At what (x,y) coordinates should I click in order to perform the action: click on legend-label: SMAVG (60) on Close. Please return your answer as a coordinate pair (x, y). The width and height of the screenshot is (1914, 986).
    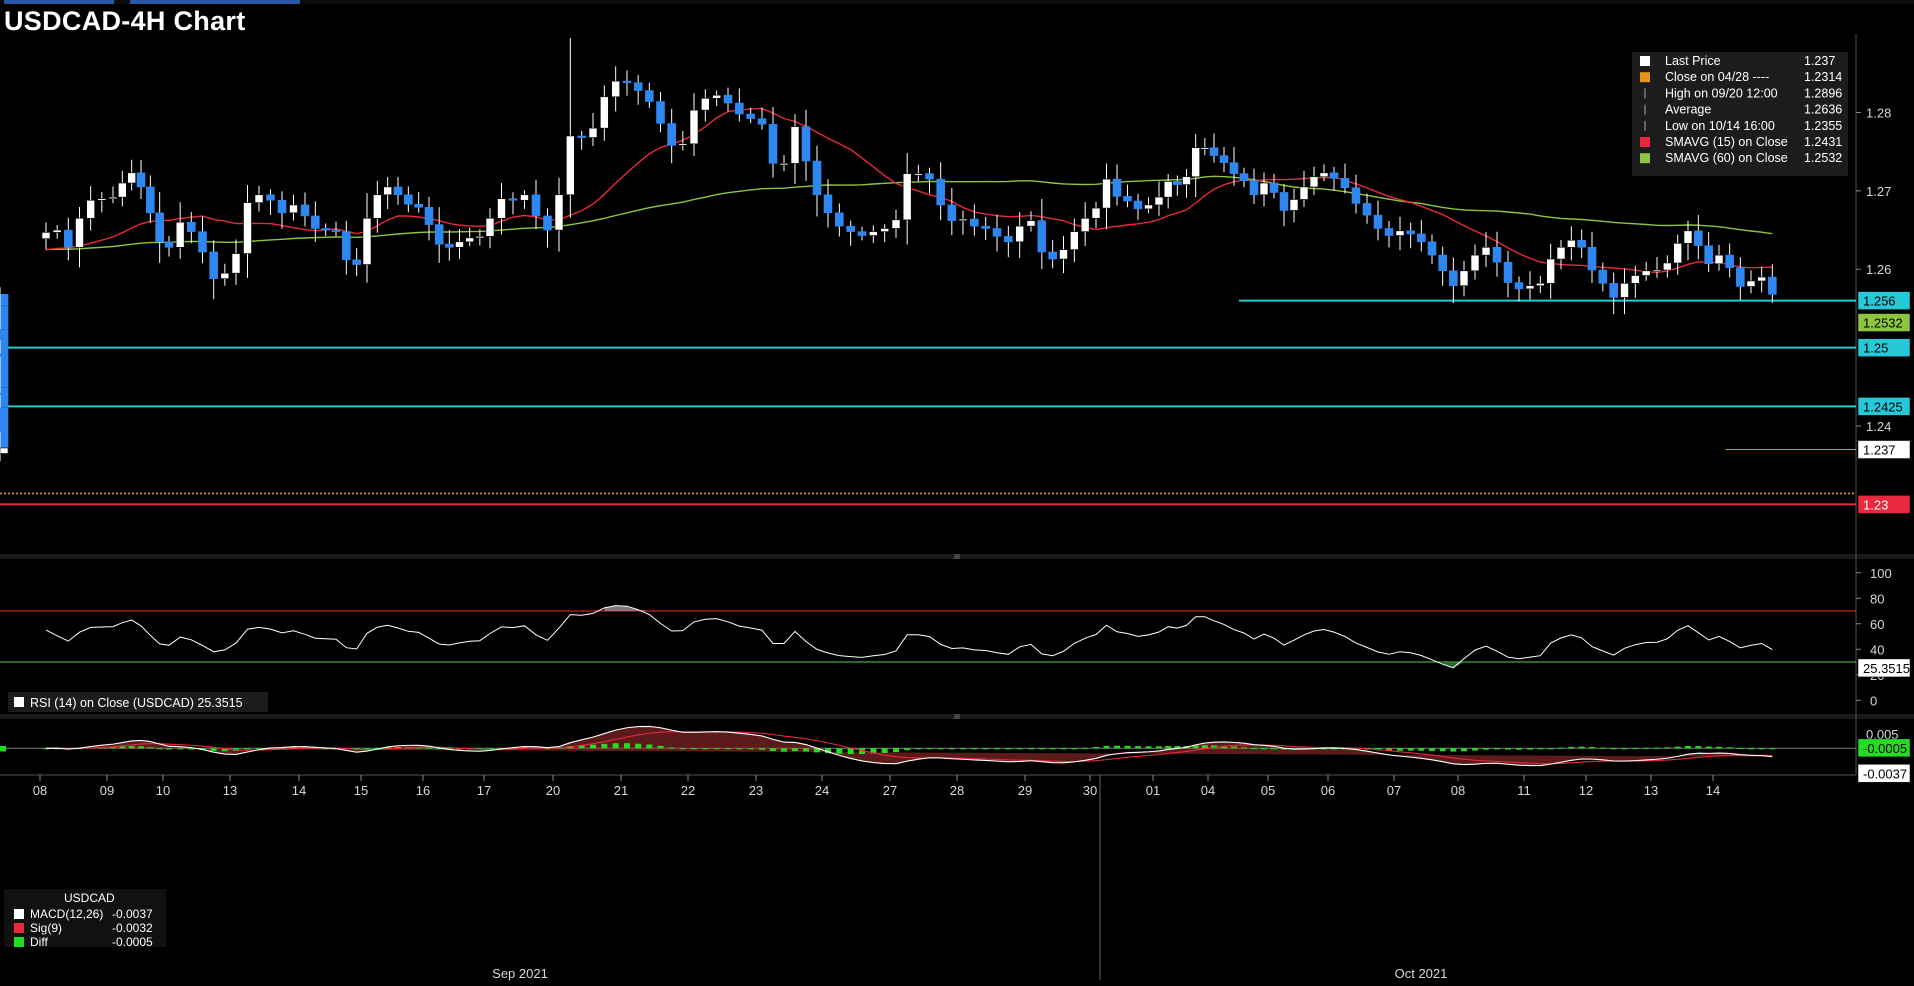
    Looking at the image, I should click on (1726, 158).